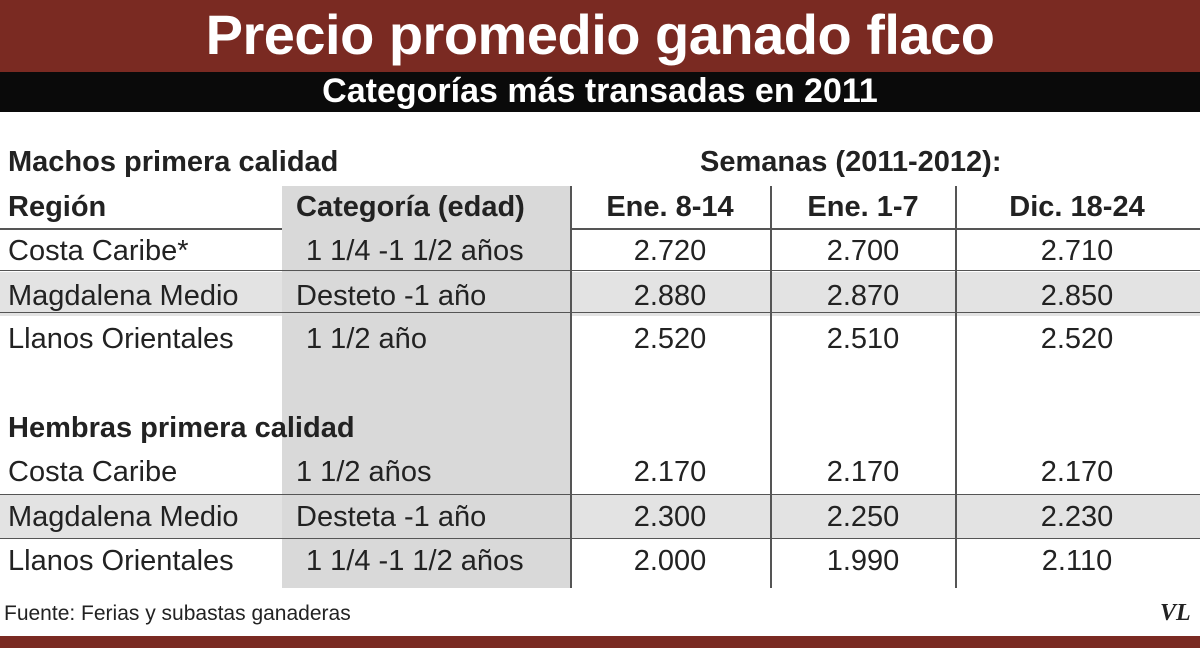 The width and height of the screenshot is (1200, 648). Describe the element at coordinates (863, 339) in the screenshot. I see `value-cell: 2.510` at that location.